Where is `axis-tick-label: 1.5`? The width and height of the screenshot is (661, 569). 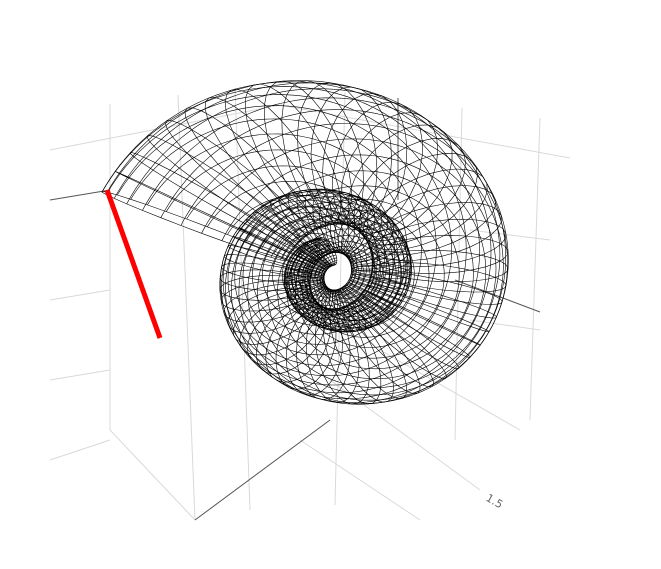 axis-tick-label: 1.5 is located at coordinates (495, 501).